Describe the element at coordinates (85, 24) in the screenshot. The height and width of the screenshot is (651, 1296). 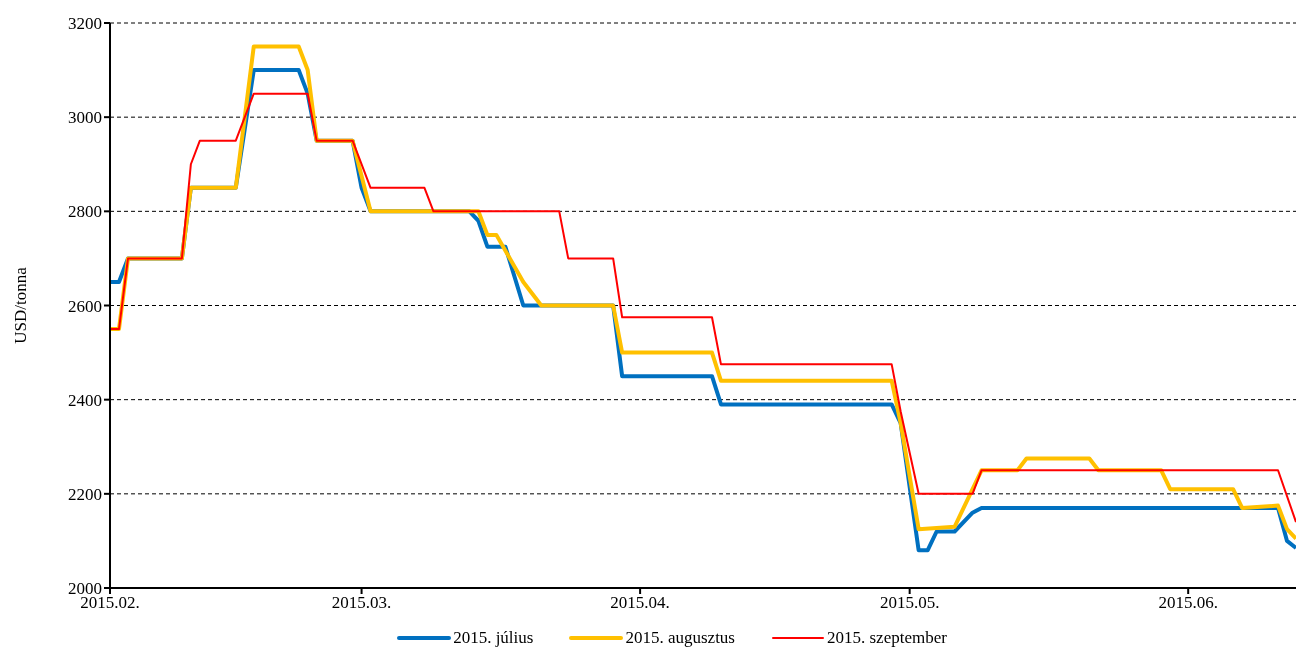
I see `y-tick-label: 3200` at that location.